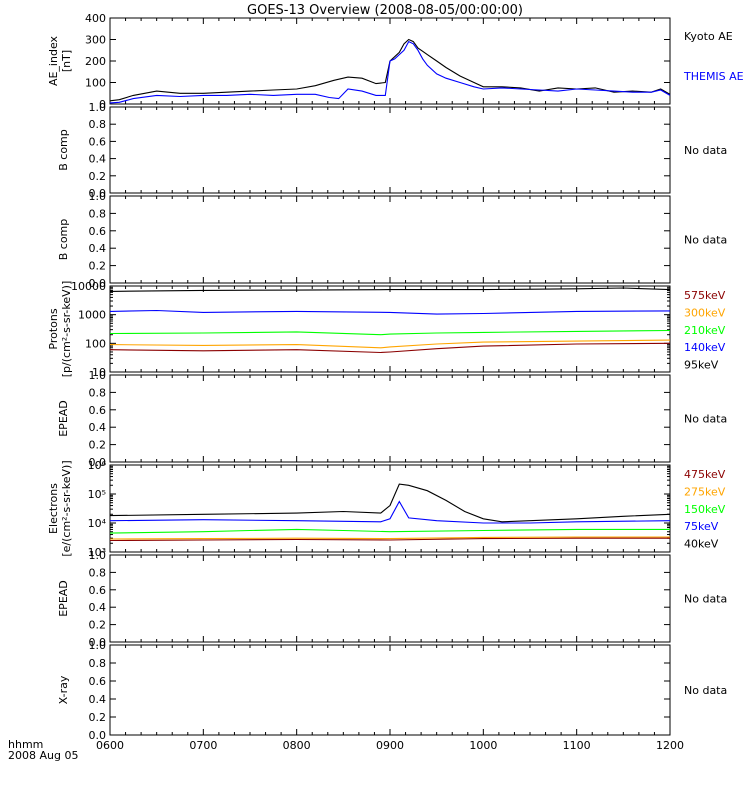  I want to click on y-tick-label: 200, so click(95, 61).